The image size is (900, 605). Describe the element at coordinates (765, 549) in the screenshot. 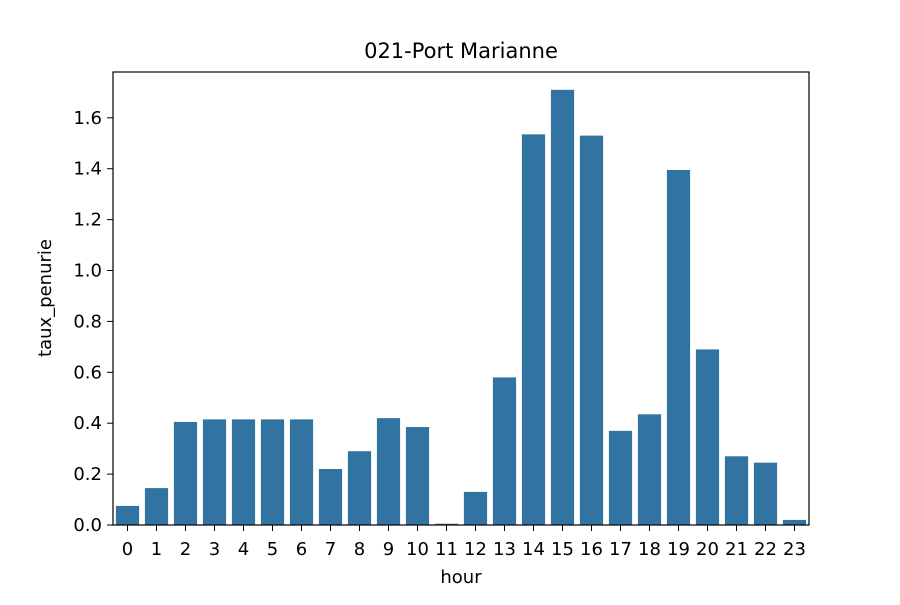

I see `x-tick-label: 22` at that location.